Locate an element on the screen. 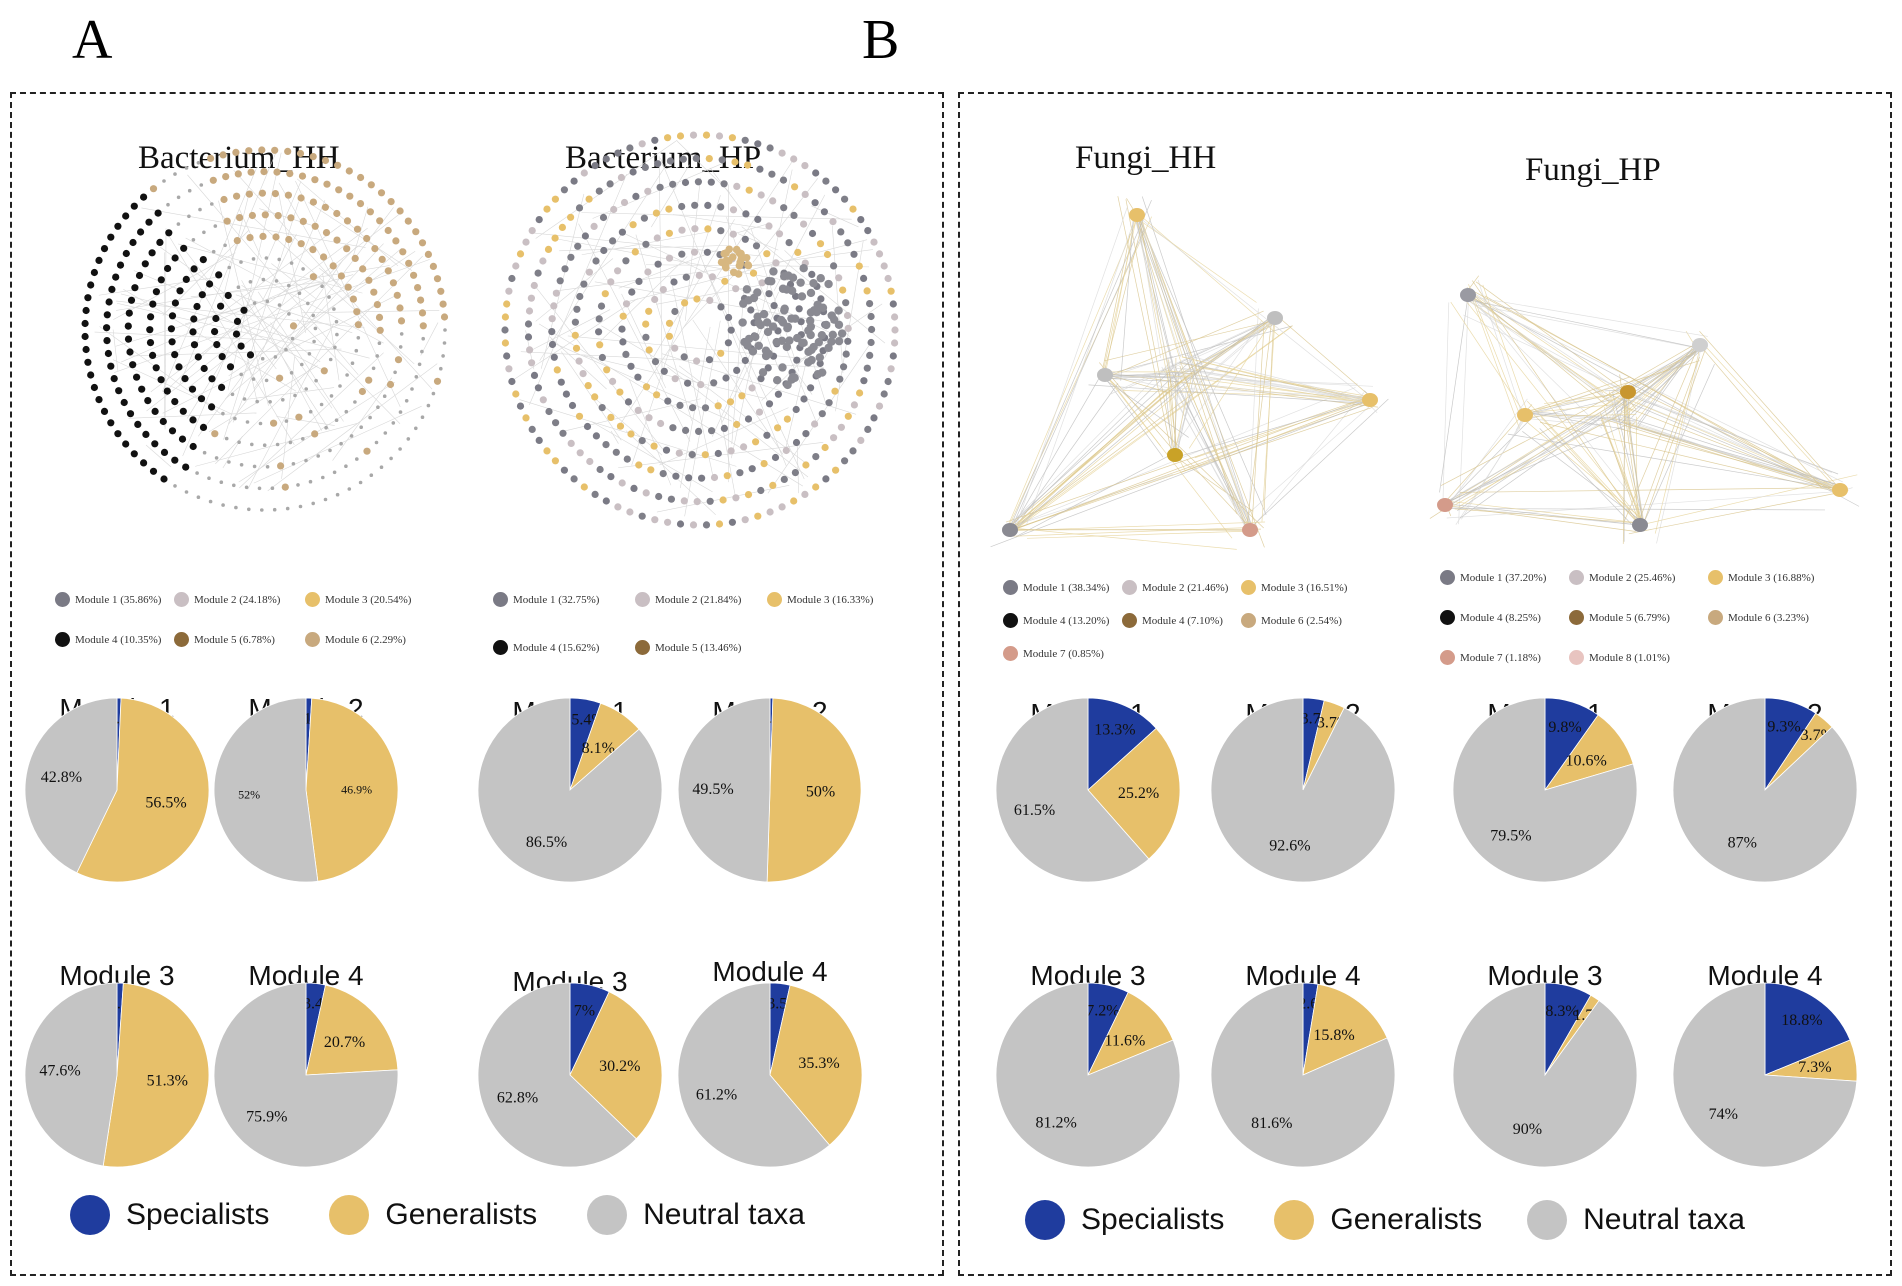  module-legend-label: Module 3 (20.54%) is located at coordinates (368, 599).